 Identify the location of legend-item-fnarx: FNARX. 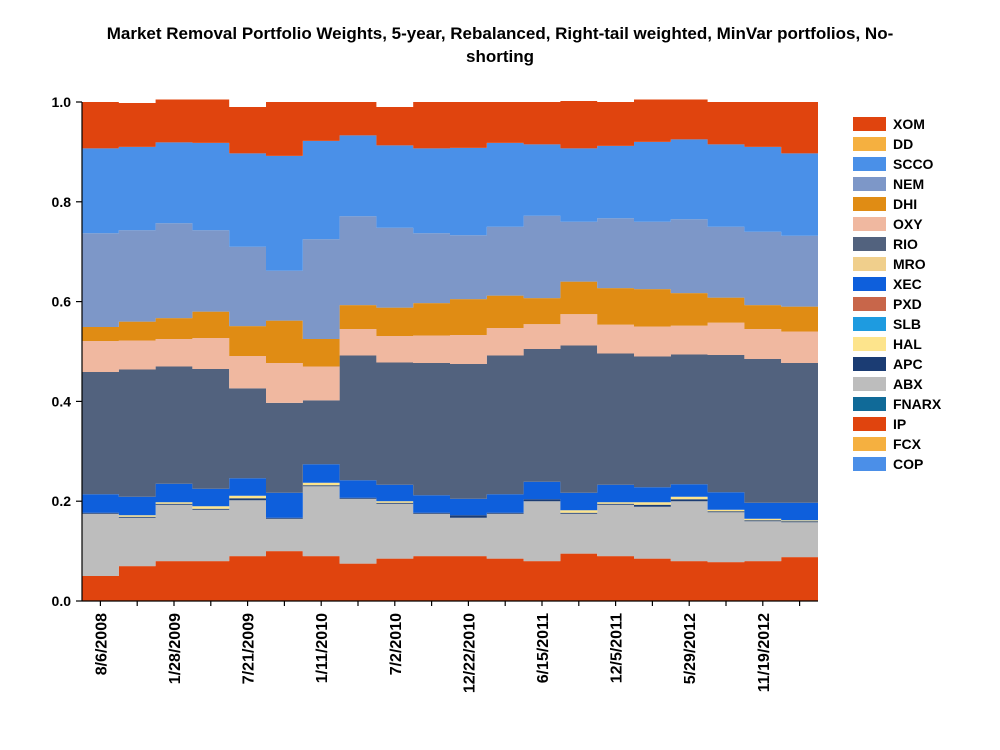
(897, 404).